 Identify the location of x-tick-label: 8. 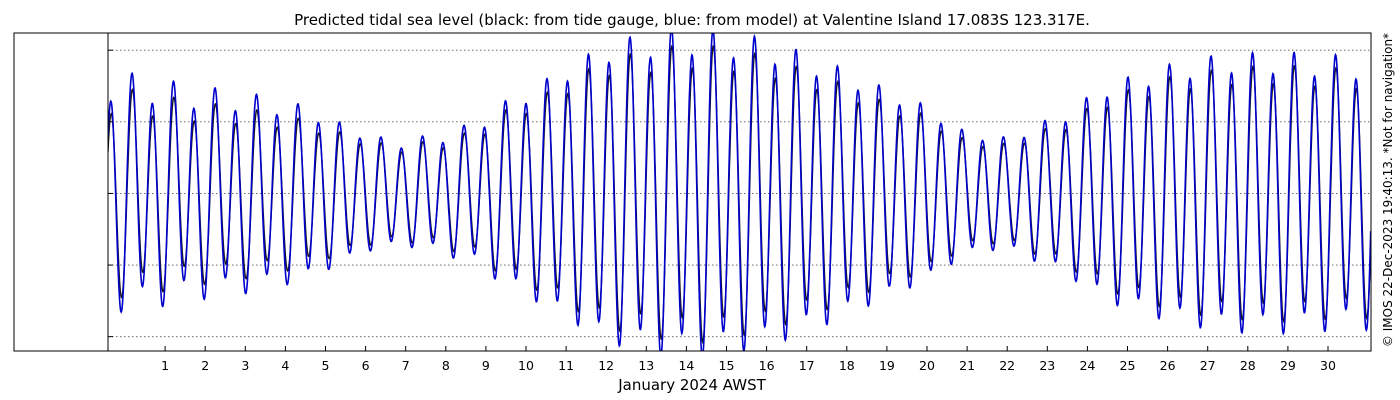
(446, 365).